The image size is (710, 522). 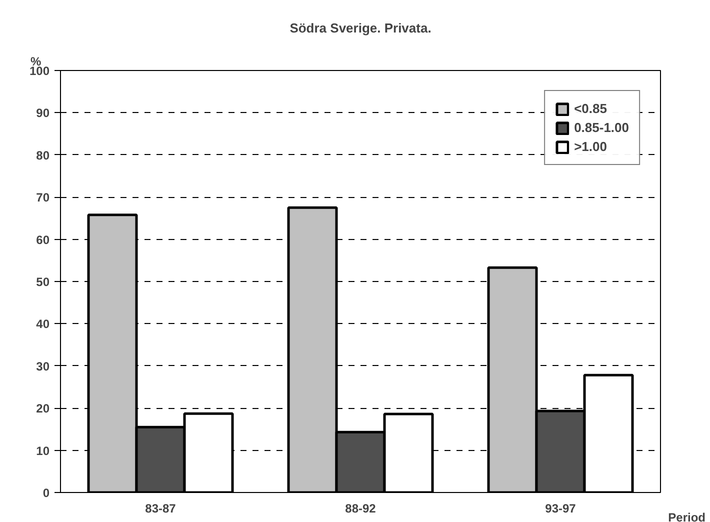 I want to click on y-tick-label: 20, so click(x=43, y=409).